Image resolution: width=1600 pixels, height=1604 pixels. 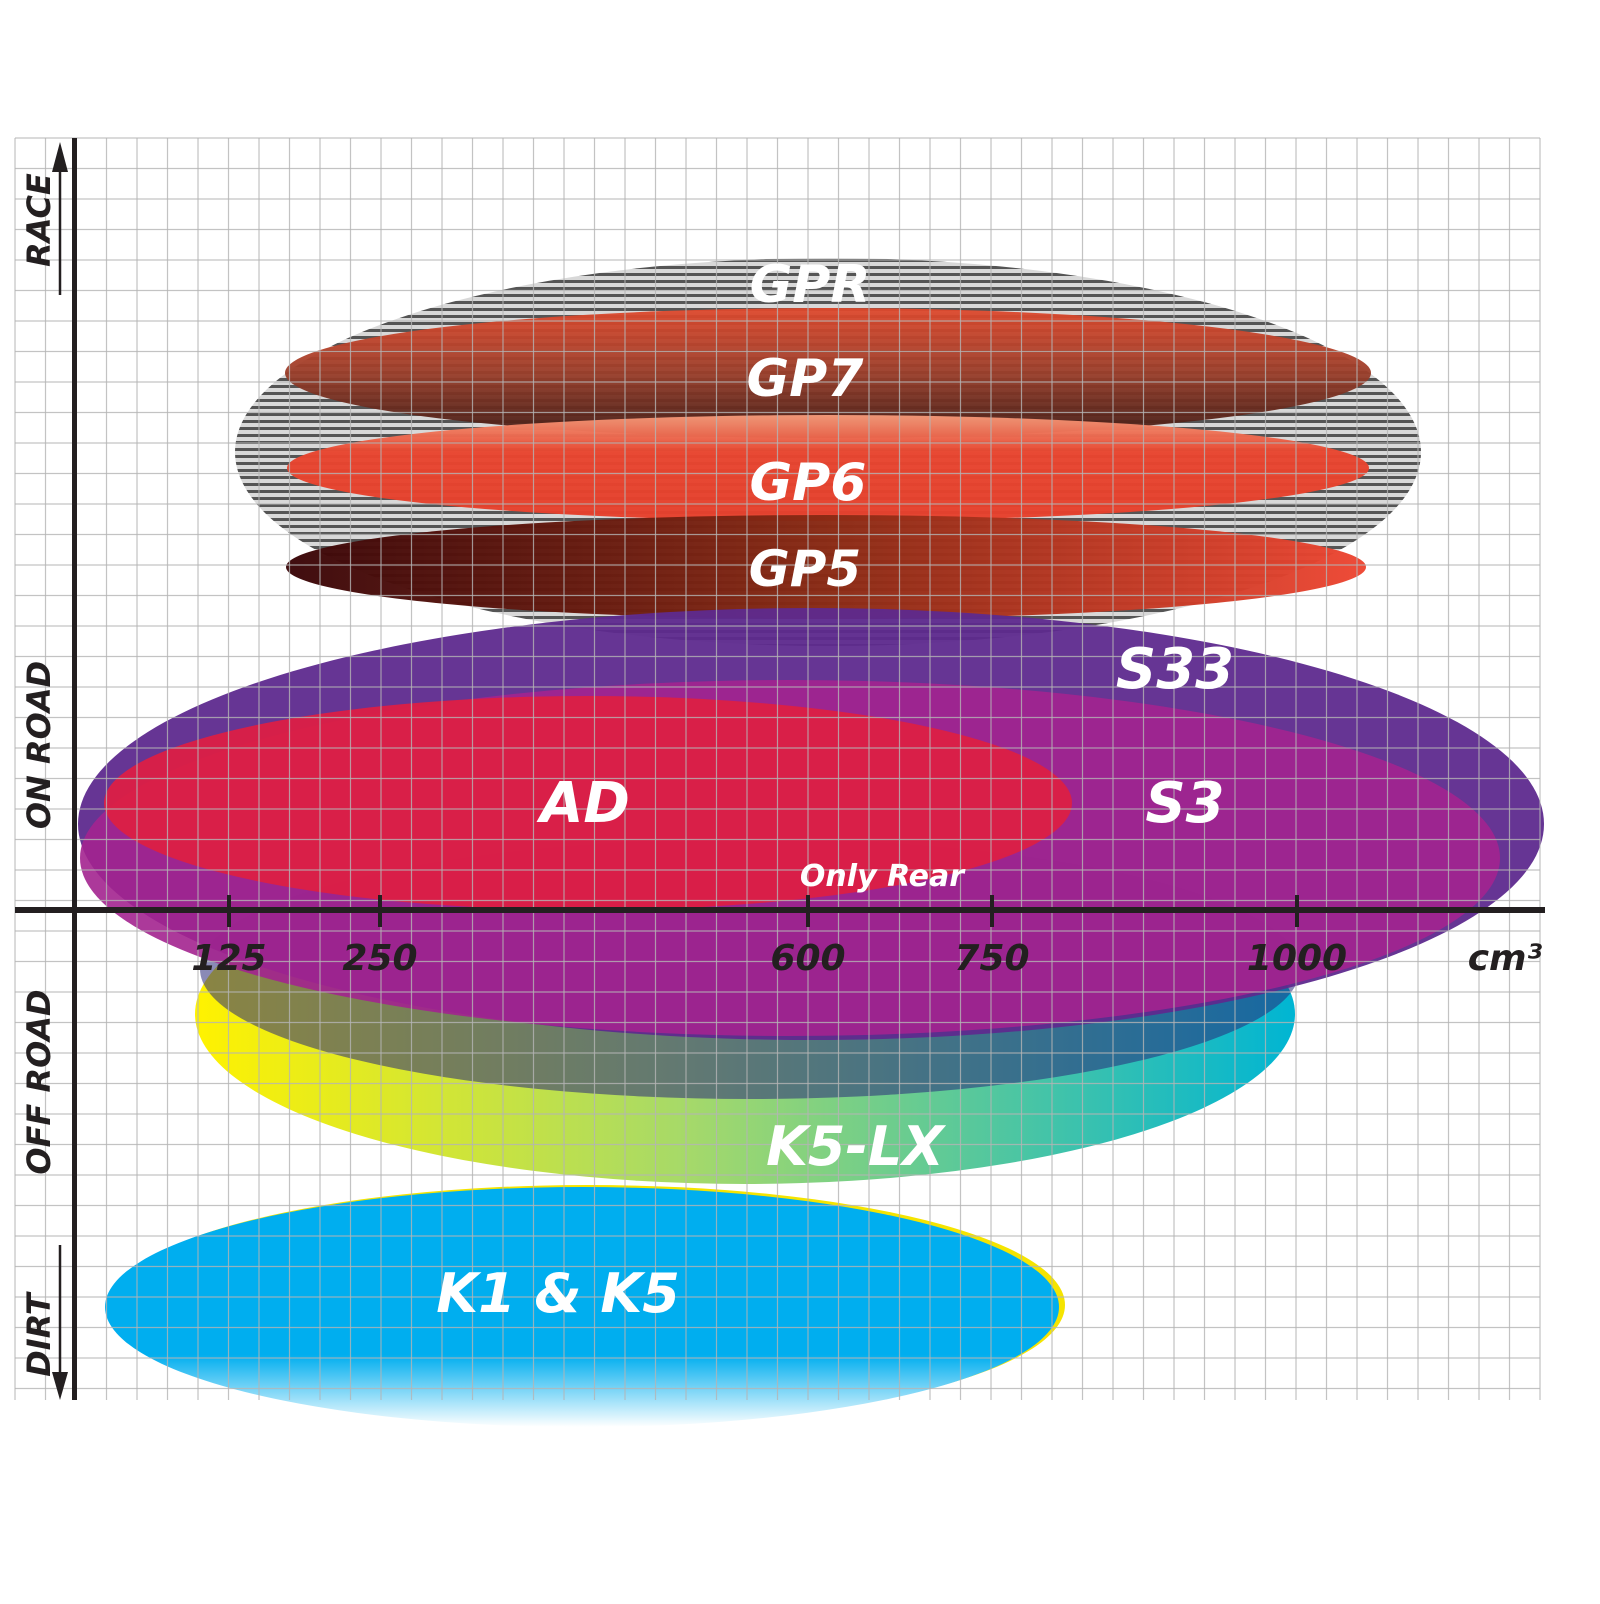 I want to click on series-label-k5-lx: K5-LX, so click(x=856, y=1146).